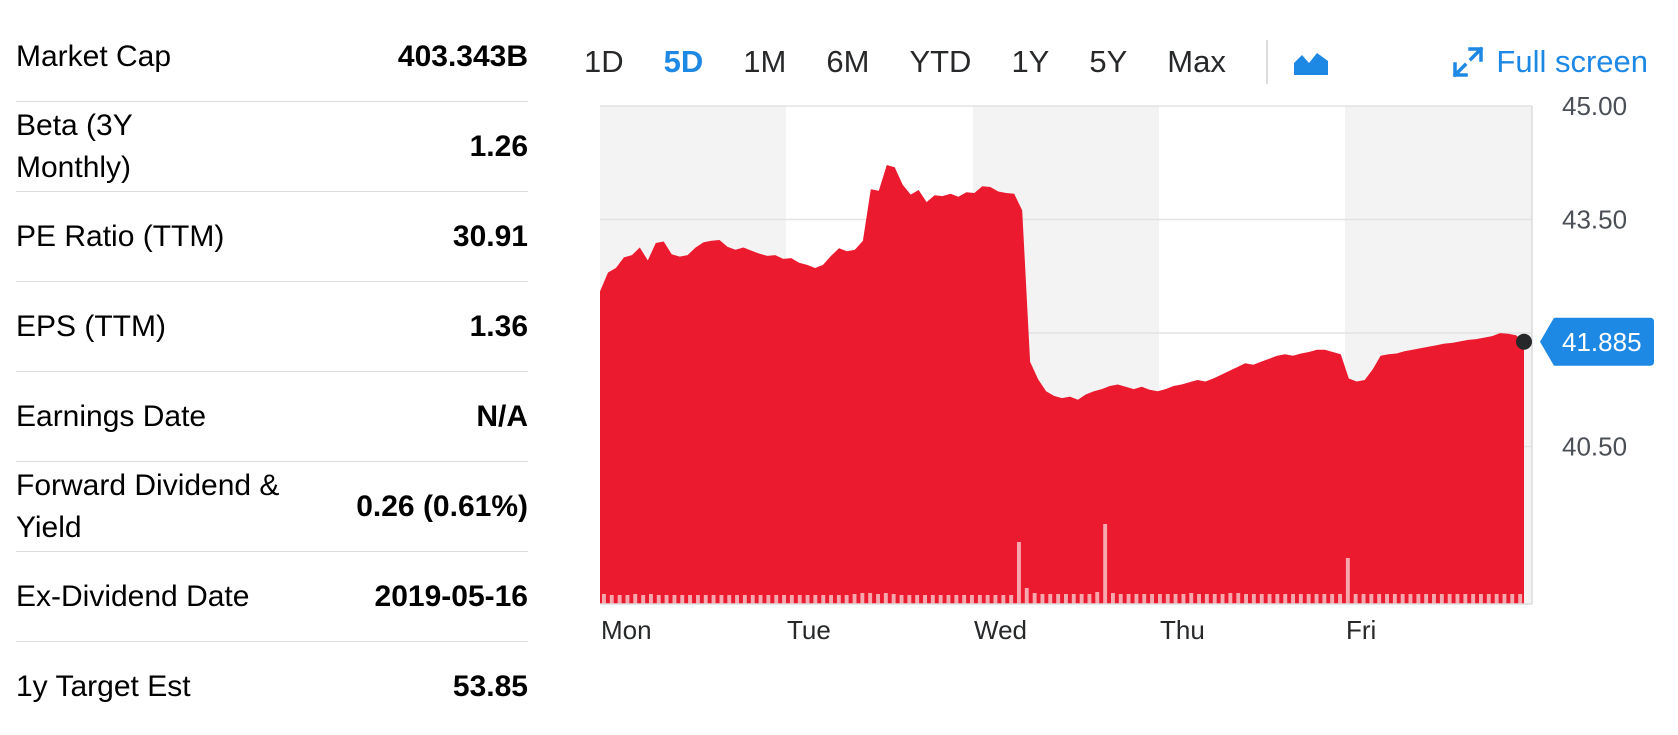  I want to click on stat-row-ex-dividend-date: Ex-Dividend Date 2019-05-16, so click(272, 597).